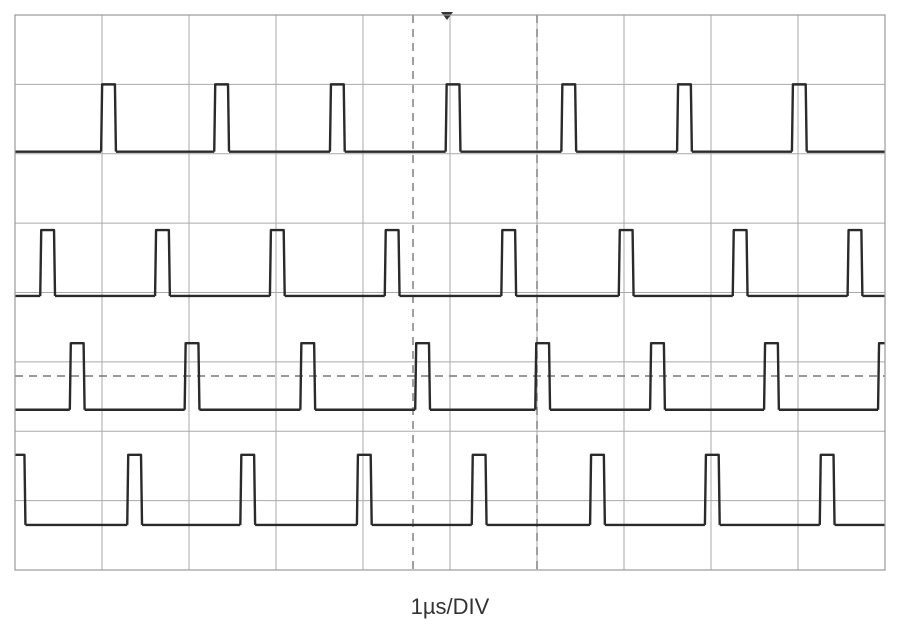 The height and width of the screenshot is (637, 900). What do you see at coordinates (450, 606) in the screenshot?
I see `x-axis-label: 1µs/DIV` at bounding box center [450, 606].